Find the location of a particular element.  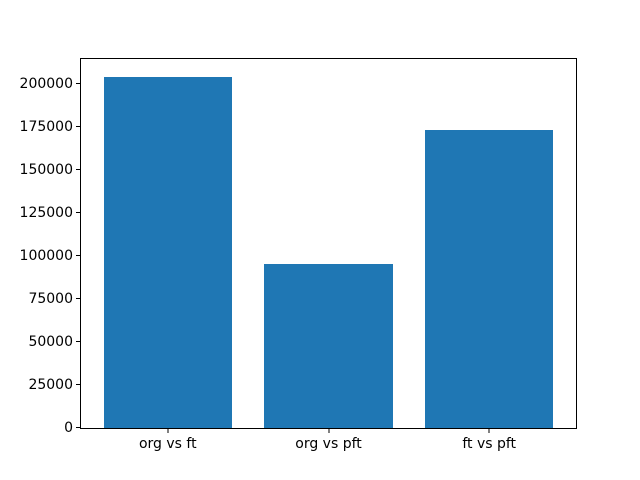

bar-ft-vs-pft is located at coordinates (489, 279).